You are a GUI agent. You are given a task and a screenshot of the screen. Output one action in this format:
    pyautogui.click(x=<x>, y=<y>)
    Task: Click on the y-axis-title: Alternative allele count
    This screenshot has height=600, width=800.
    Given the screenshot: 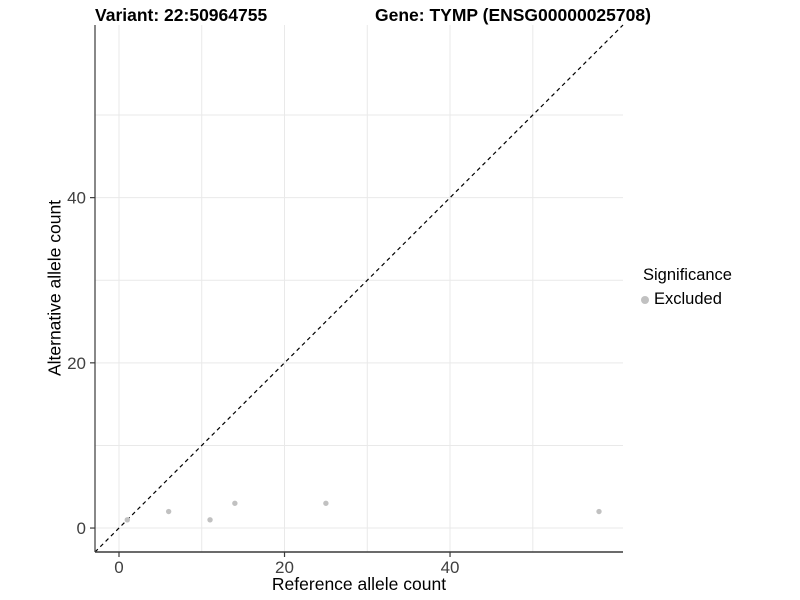 What is the action you would take?
    pyautogui.click(x=54, y=288)
    